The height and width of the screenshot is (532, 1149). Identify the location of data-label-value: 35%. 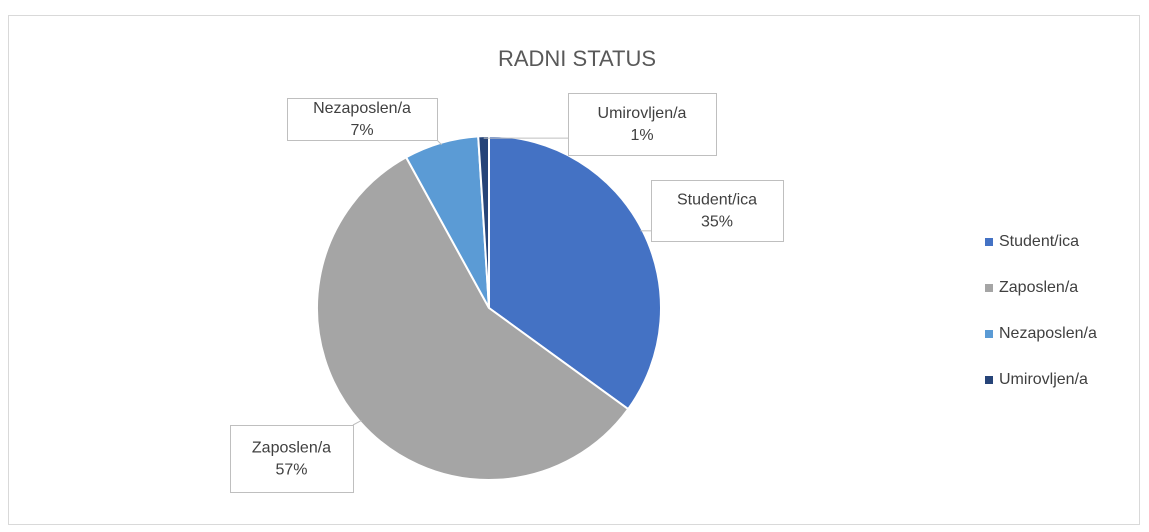
(717, 222).